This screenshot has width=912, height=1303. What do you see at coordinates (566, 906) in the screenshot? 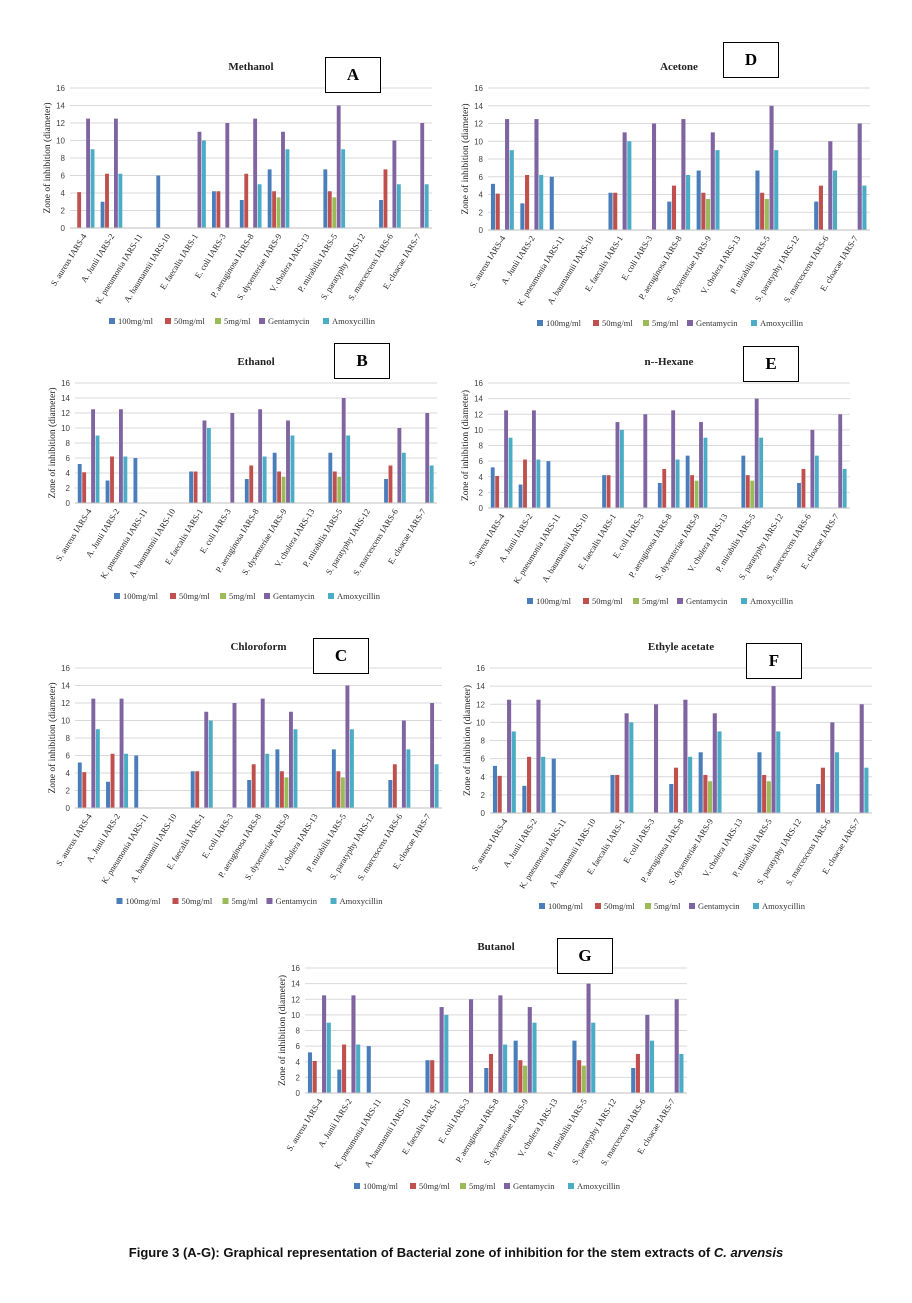
I see `chart-f-legend-label: 100mg/ml` at bounding box center [566, 906].